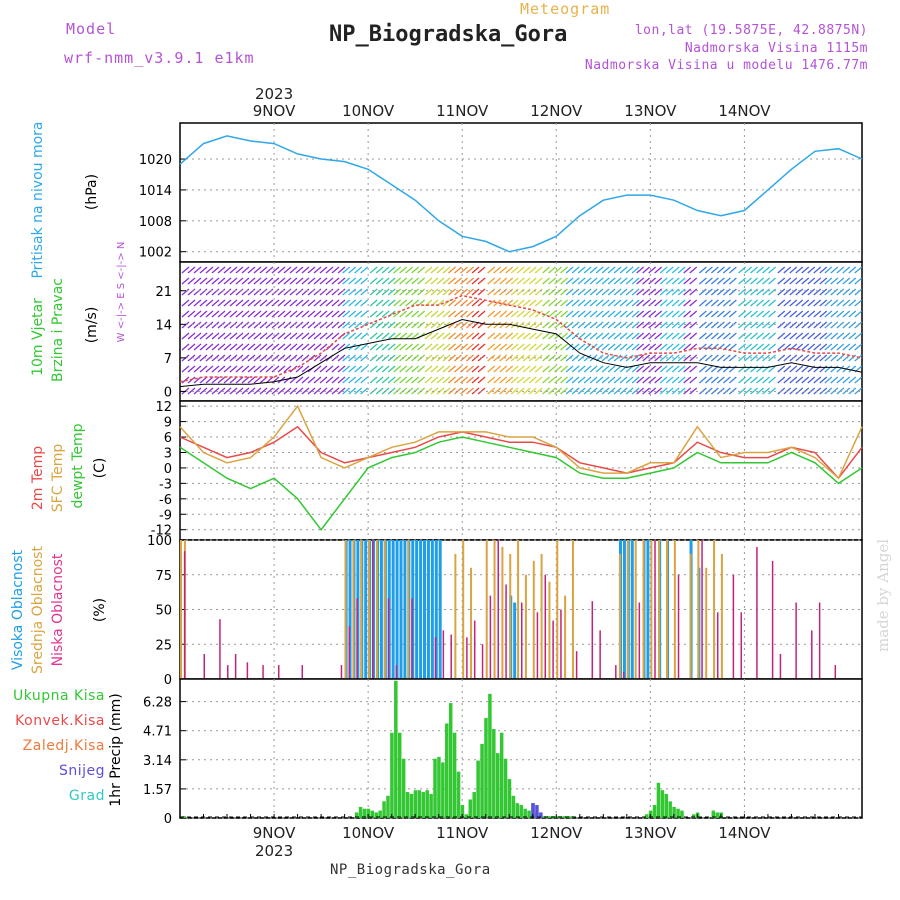 The height and width of the screenshot is (900, 900). What do you see at coordinates (157, 732) in the screenshot?
I see `y-tick-label: 4.71` at bounding box center [157, 732].